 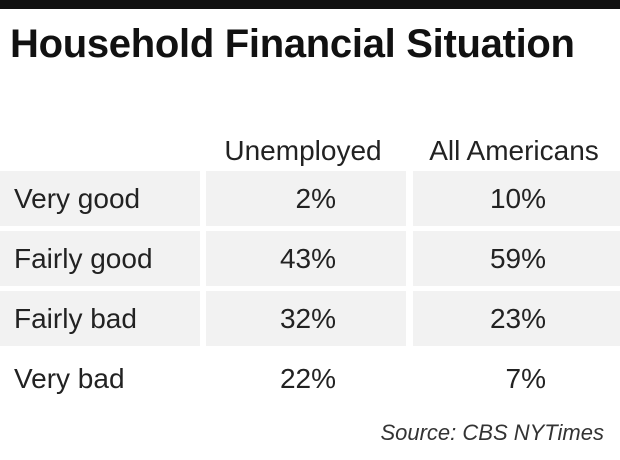 I want to click on chart-title: Household Financial Situation, so click(x=292, y=44).